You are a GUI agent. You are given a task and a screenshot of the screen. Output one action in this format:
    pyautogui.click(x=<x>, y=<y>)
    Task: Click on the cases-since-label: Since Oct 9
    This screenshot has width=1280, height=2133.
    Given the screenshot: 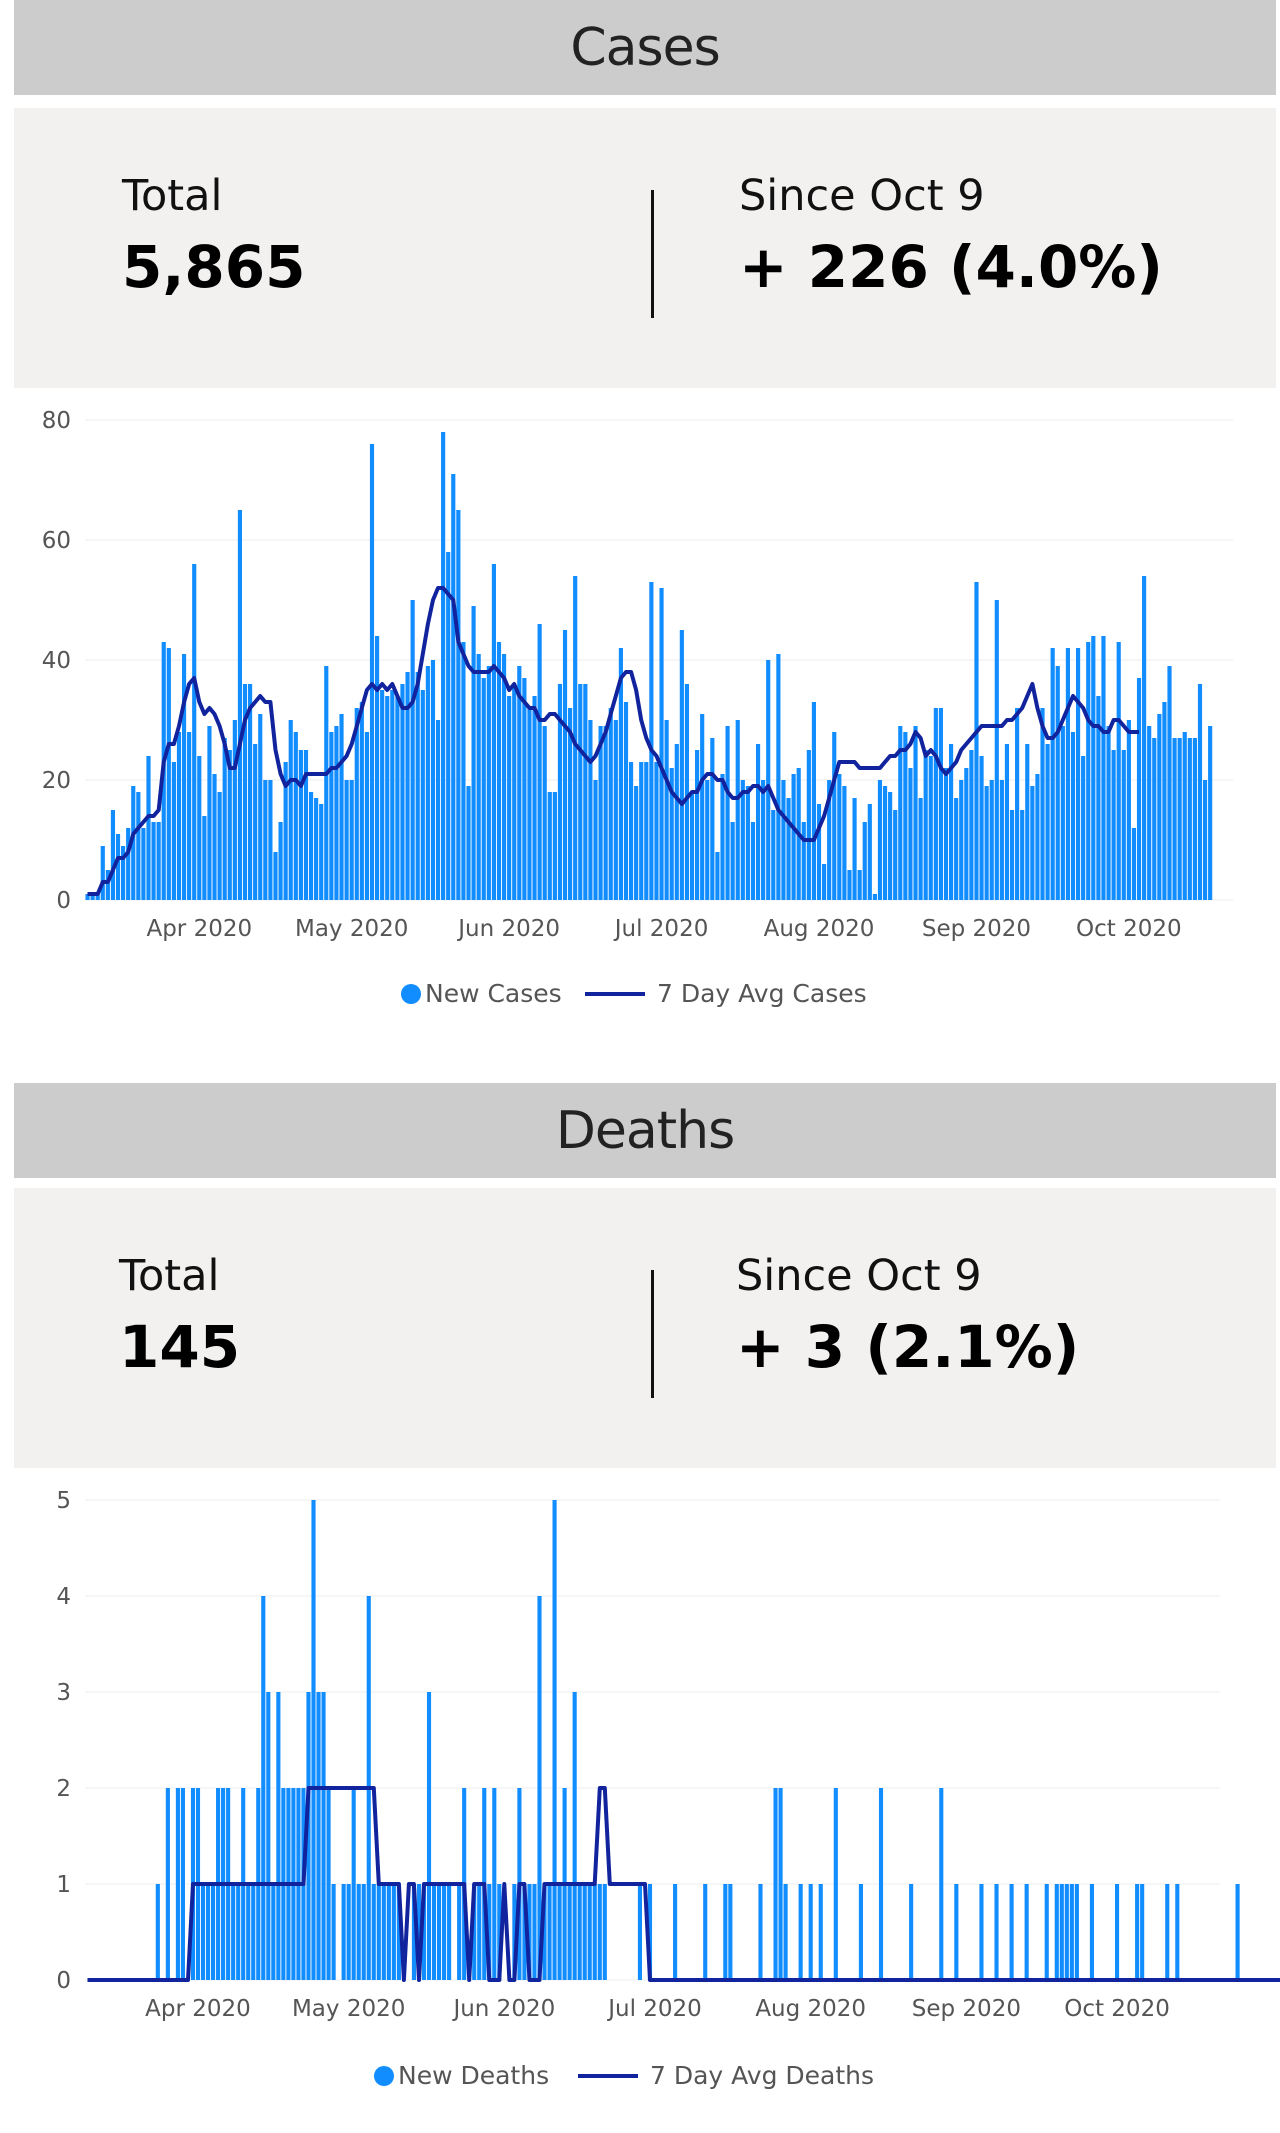 What is the action you would take?
    pyautogui.click(x=862, y=196)
    